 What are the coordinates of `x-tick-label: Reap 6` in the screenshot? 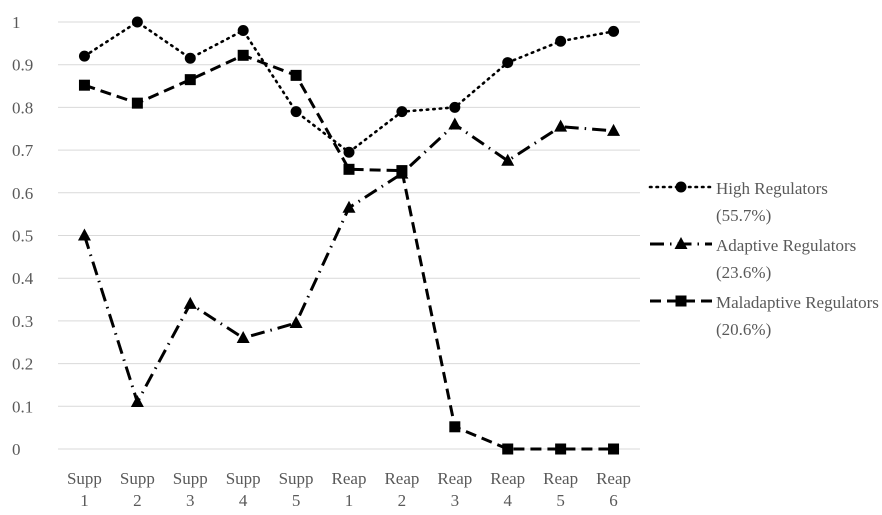 It's located at (613, 489).